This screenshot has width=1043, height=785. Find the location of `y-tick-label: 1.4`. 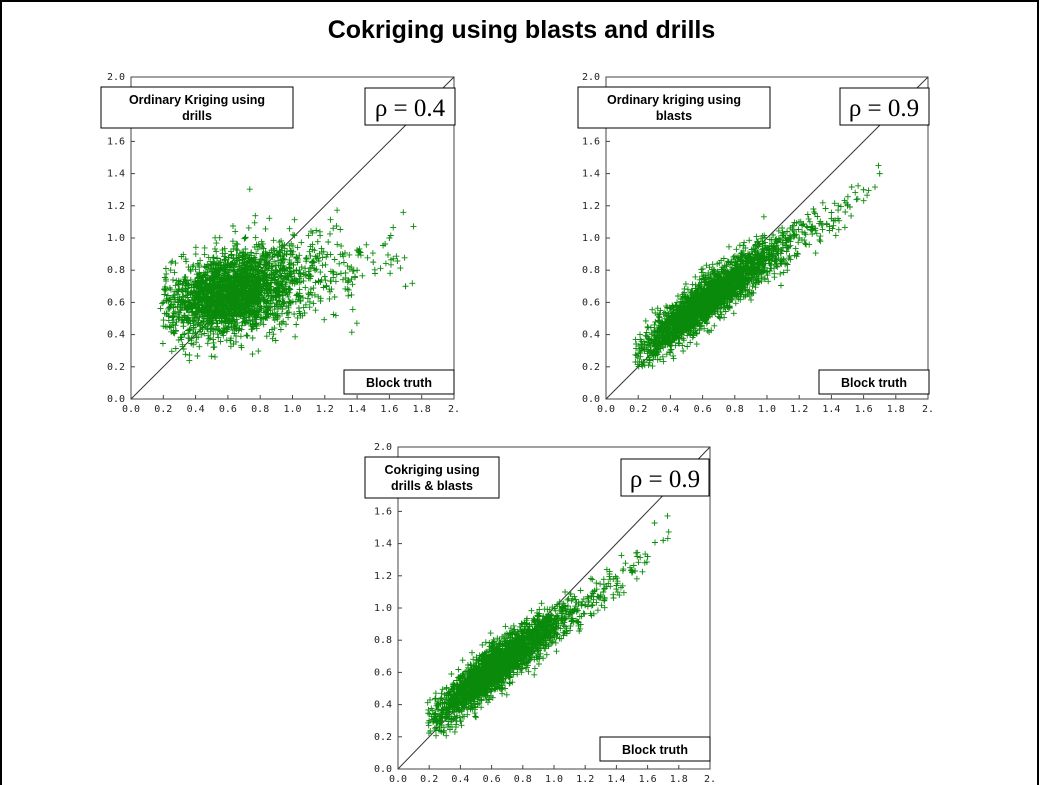

y-tick-label: 1.4 is located at coordinates (591, 174).